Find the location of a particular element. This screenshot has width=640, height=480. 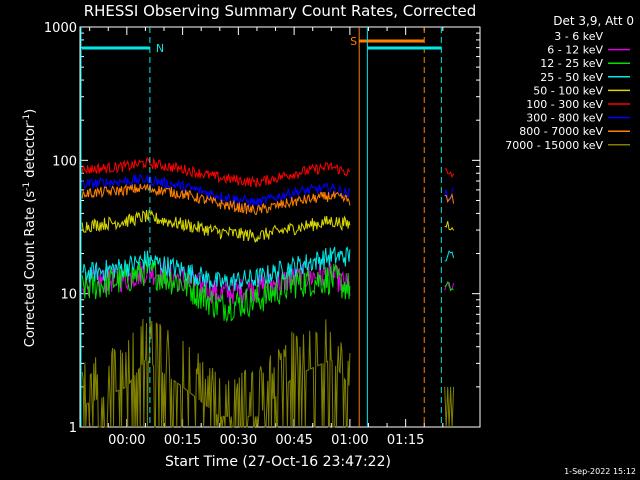

x-tick-label: 00:45 is located at coordinates (293, 440).